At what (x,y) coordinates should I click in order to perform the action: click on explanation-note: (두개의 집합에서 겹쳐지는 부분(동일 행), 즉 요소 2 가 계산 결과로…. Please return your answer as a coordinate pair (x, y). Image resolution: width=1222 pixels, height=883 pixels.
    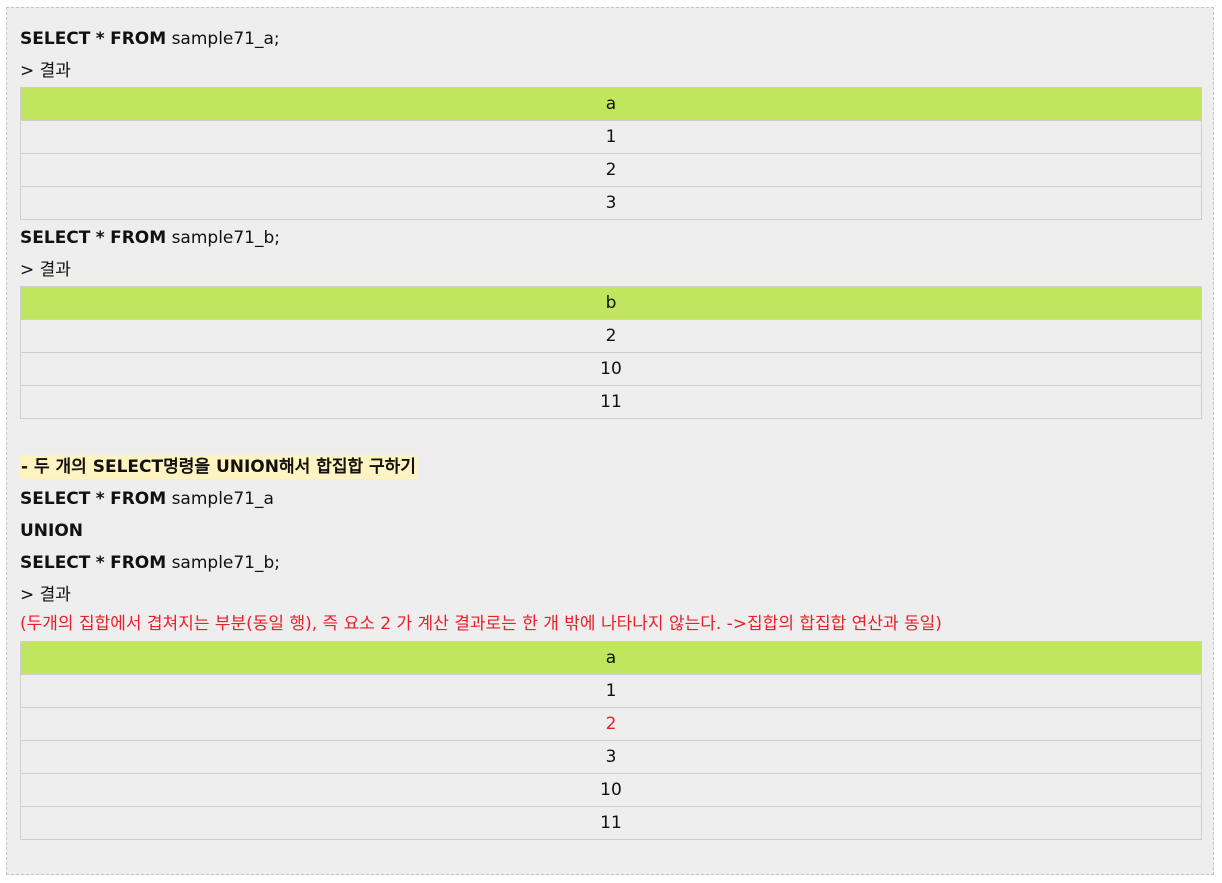
    Looking at the image, I should click on (481, 624).